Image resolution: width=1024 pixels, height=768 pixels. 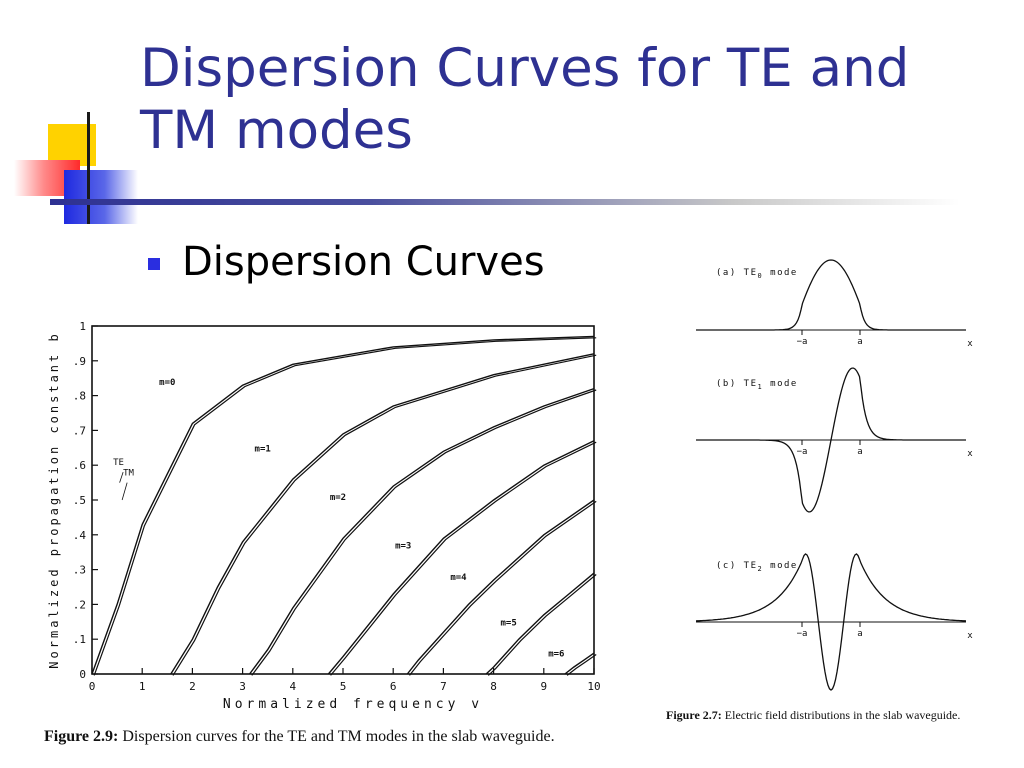 What do you see at coordinates (493, 686) in the screenshot?
I see `x-tick-label: 8` at bounding box center [493, 686].